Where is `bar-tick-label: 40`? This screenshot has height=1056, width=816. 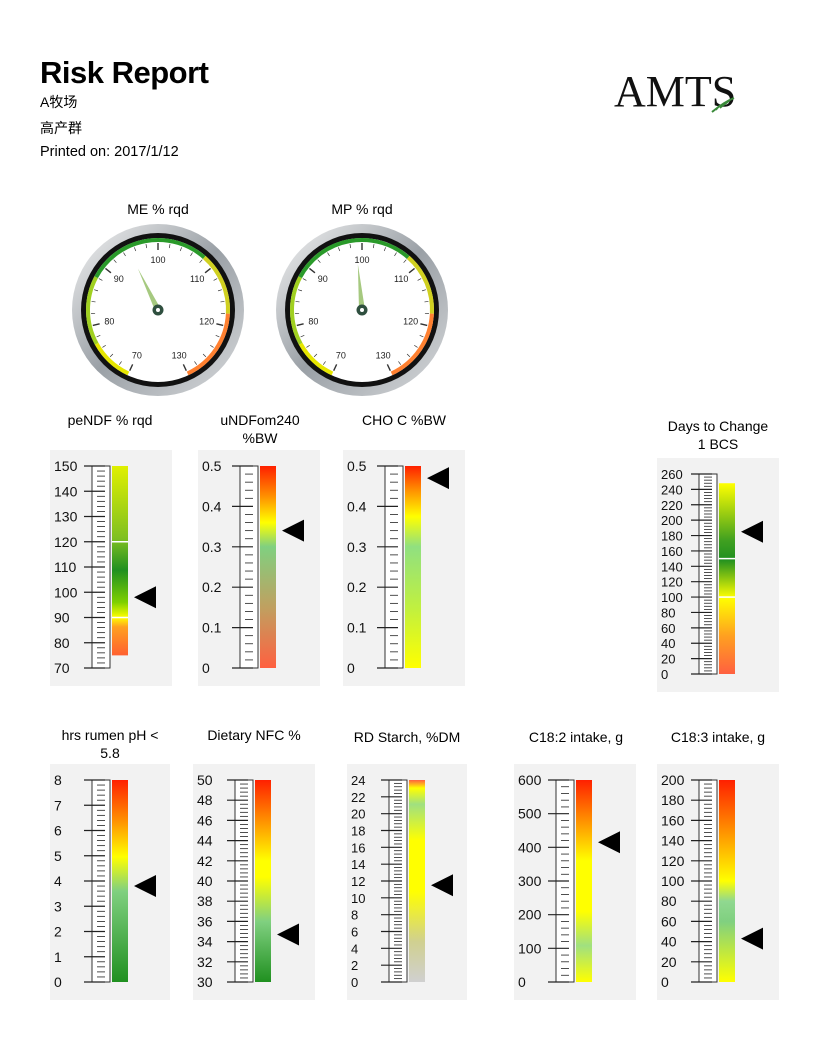
bar-tick-label: 40 is located at coordinates (205, 881).